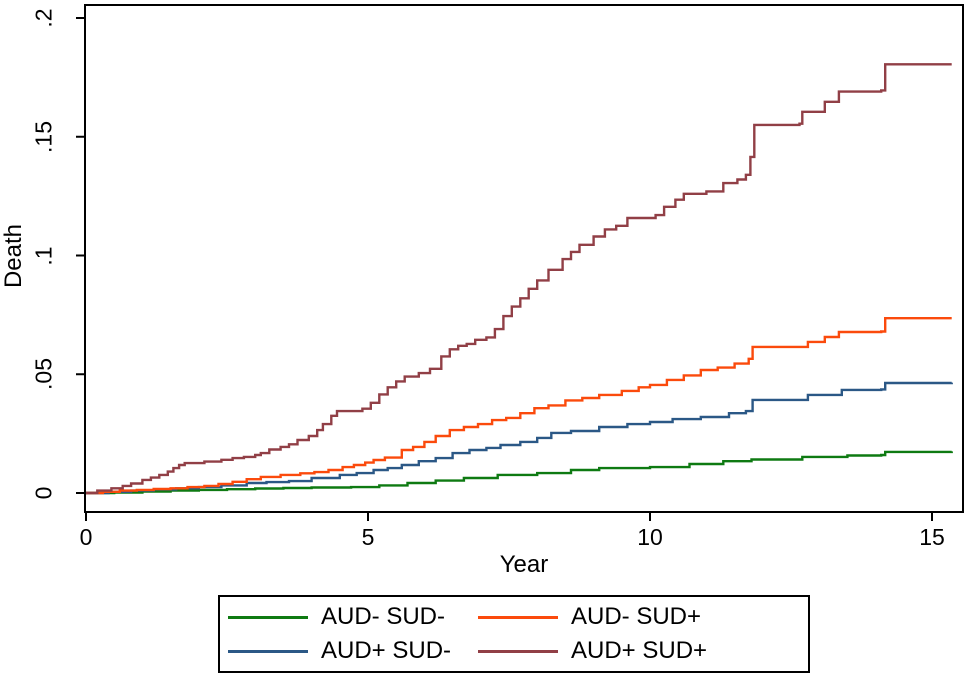 This screenshot has height=678, width=969. I want to click on legend-line-swatch-green, so click(268, 617).